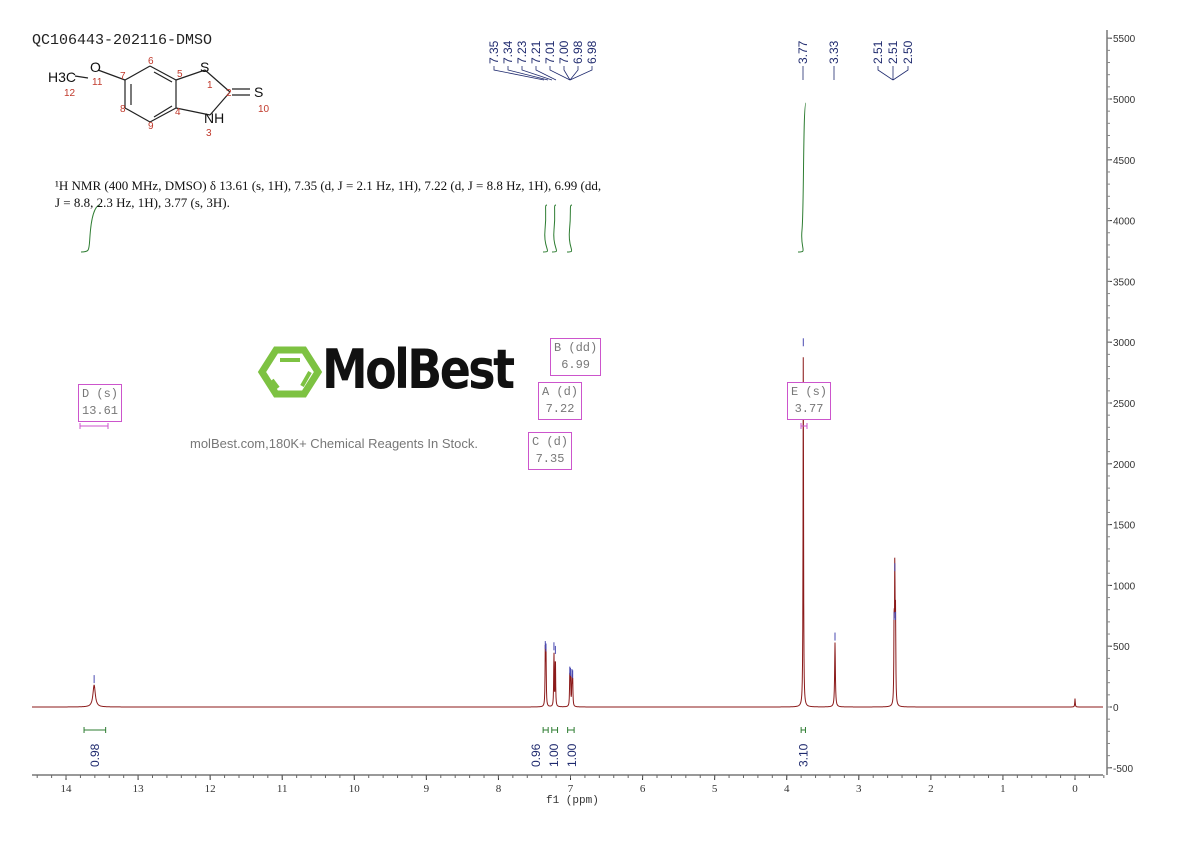 This screenshot has width=1190, height=841. I want to click on peak-label: 3.77, so click(803, 52).